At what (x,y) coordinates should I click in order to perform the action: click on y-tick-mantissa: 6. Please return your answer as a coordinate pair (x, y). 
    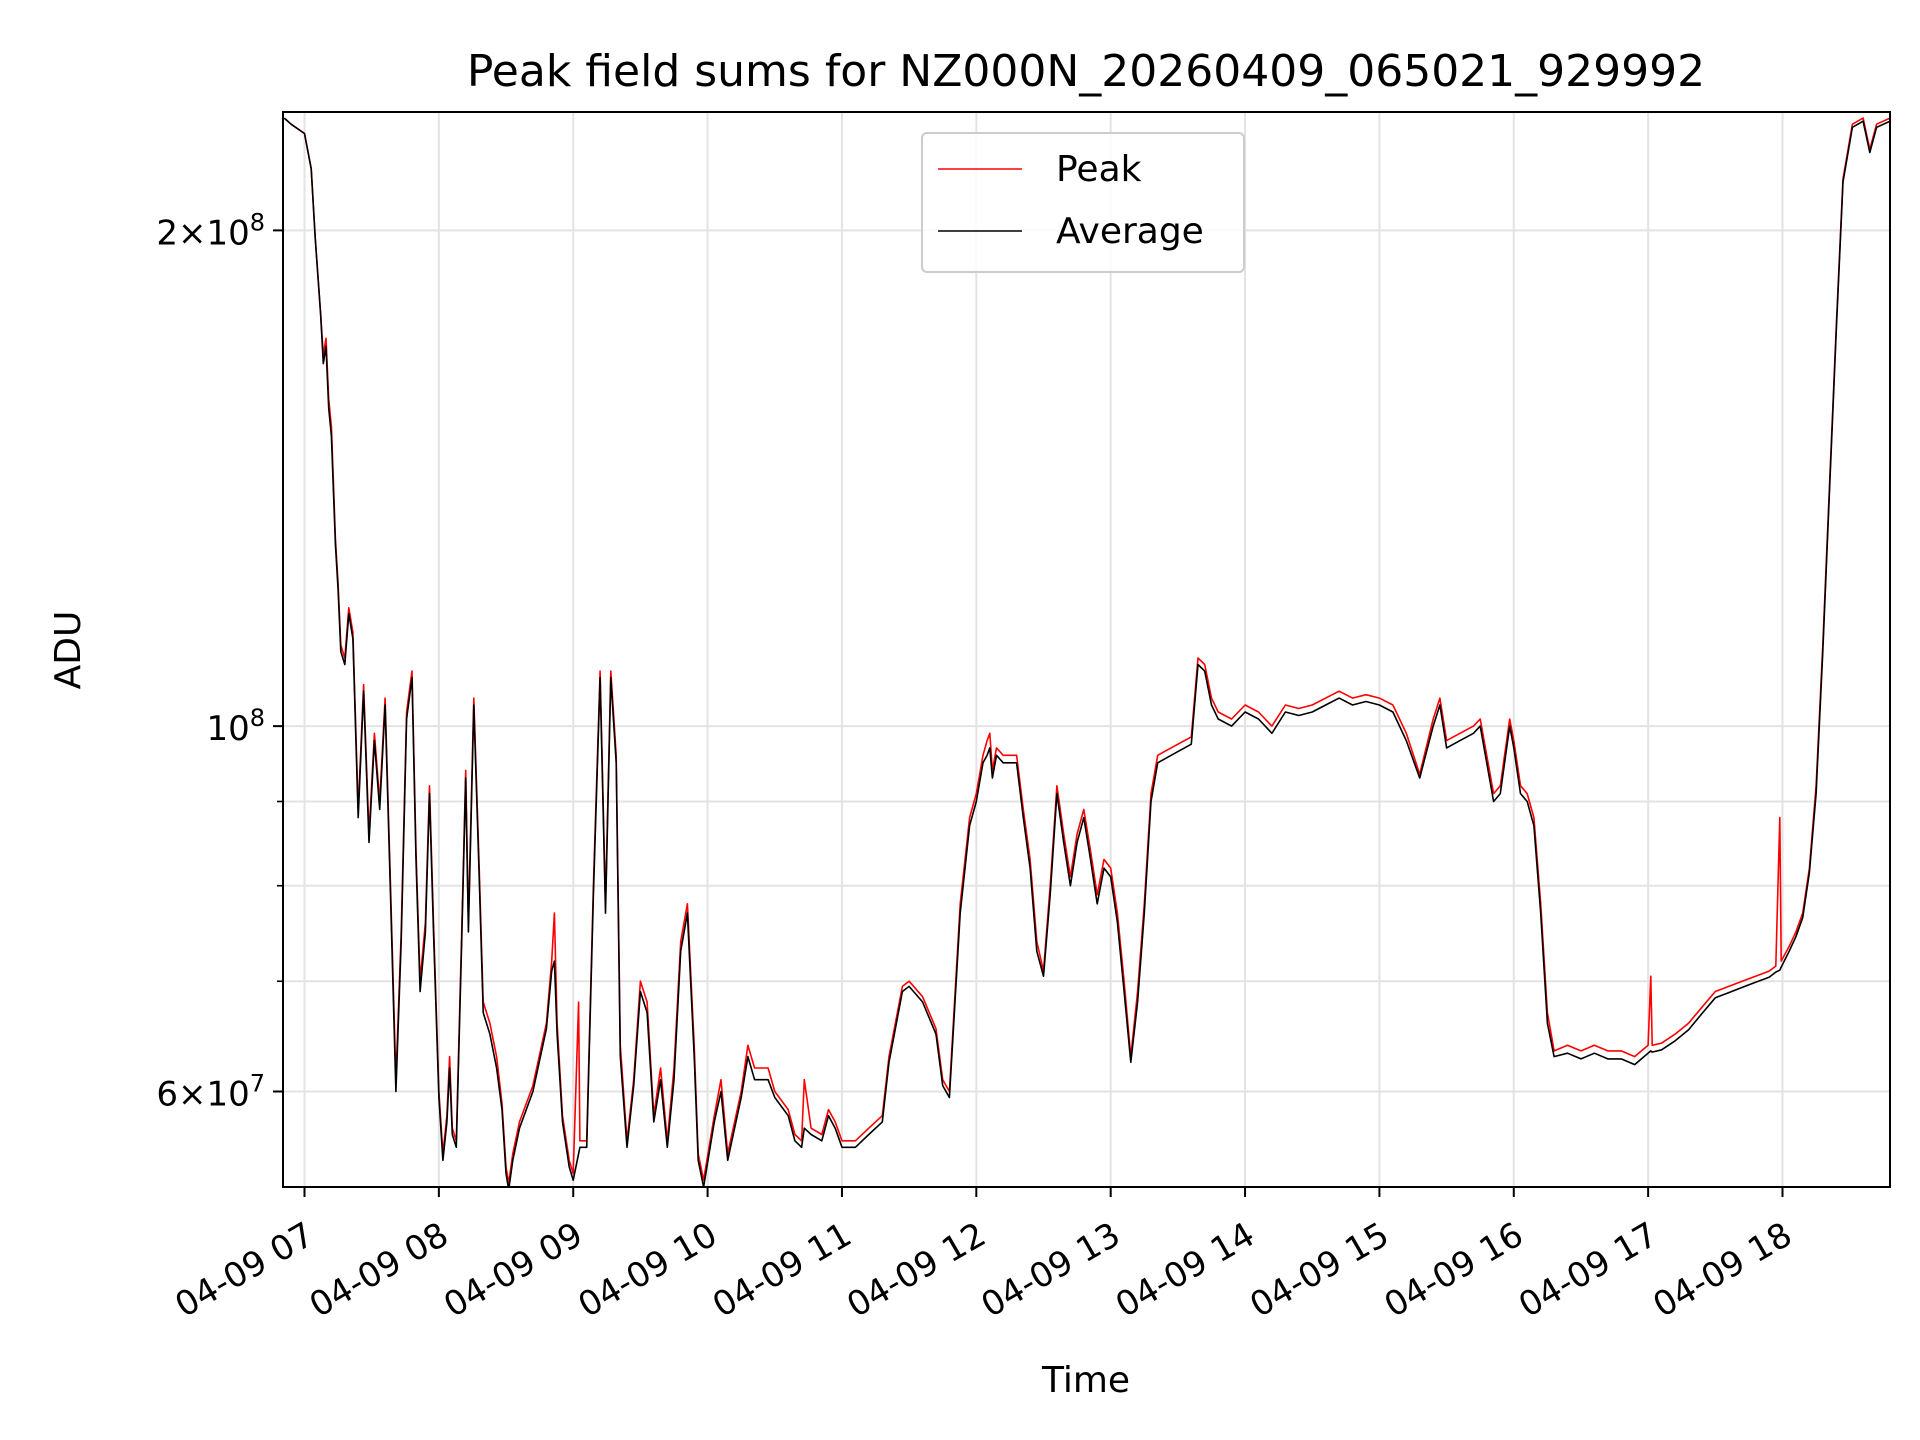
    Looking at the image, I should click on (167, 1094).